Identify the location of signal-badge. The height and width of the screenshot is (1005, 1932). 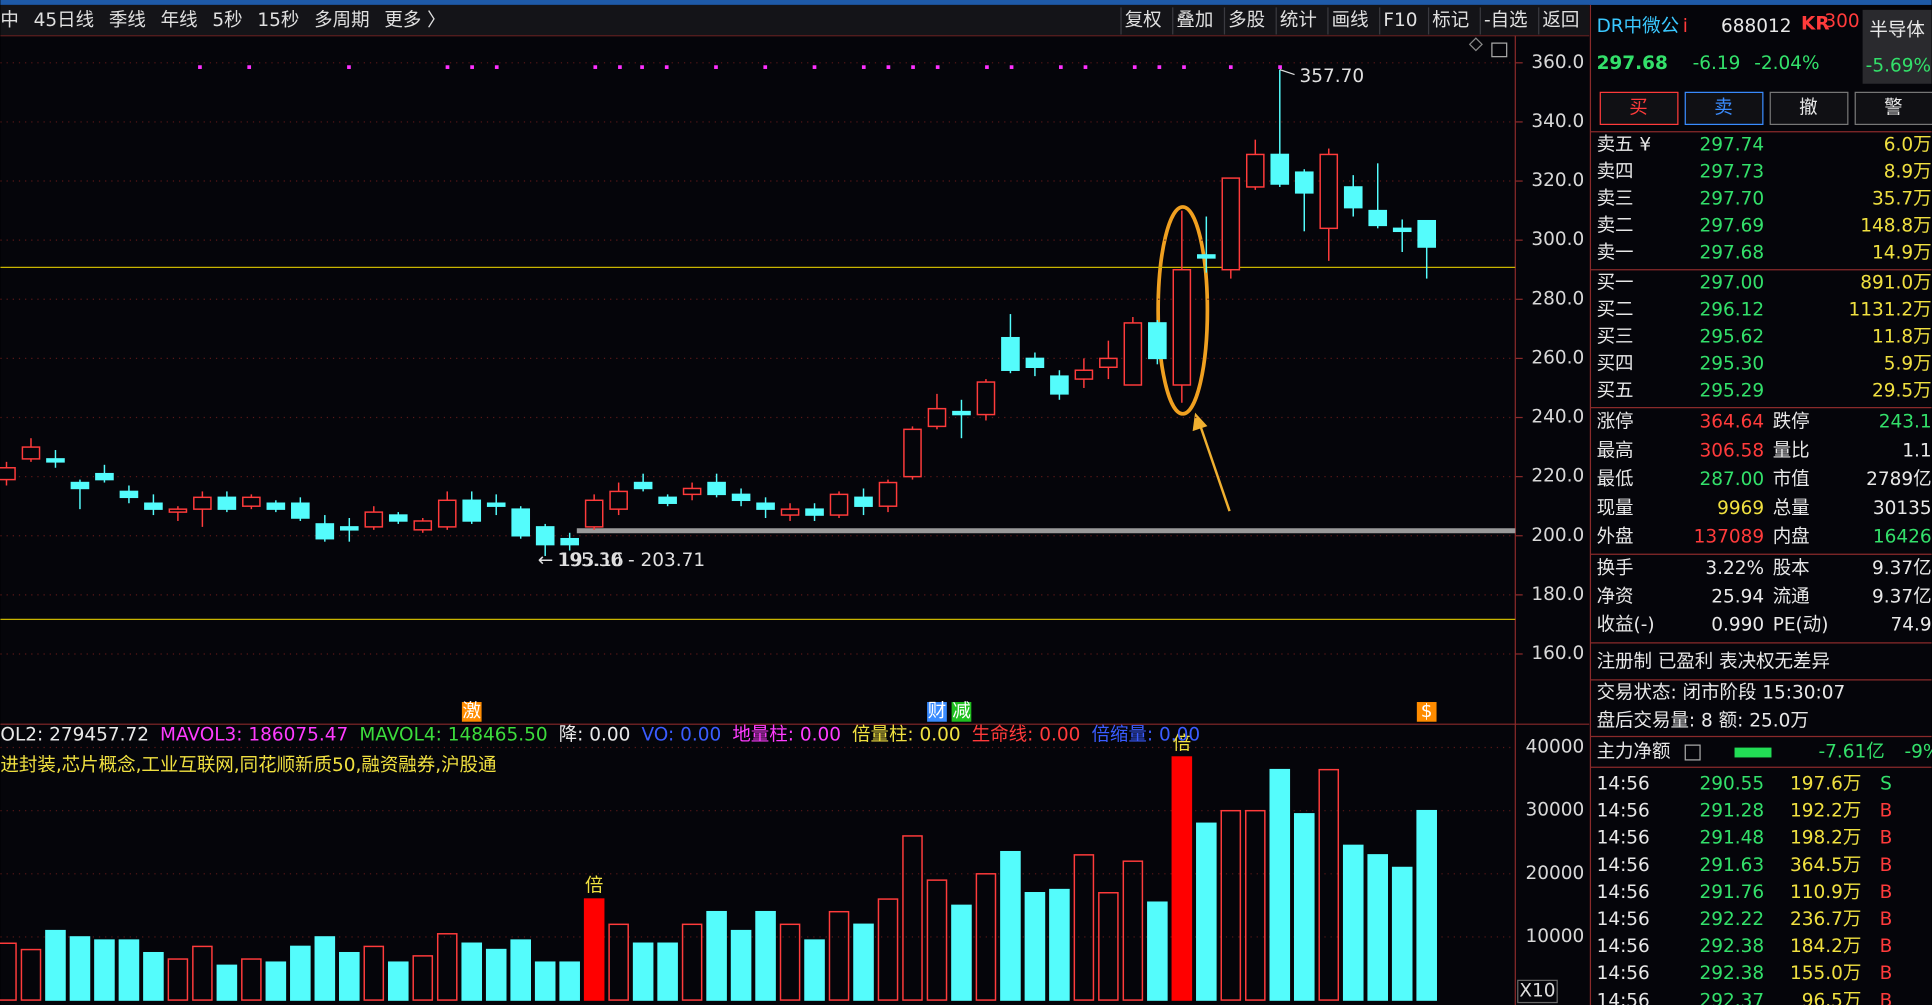
(1426, 712).